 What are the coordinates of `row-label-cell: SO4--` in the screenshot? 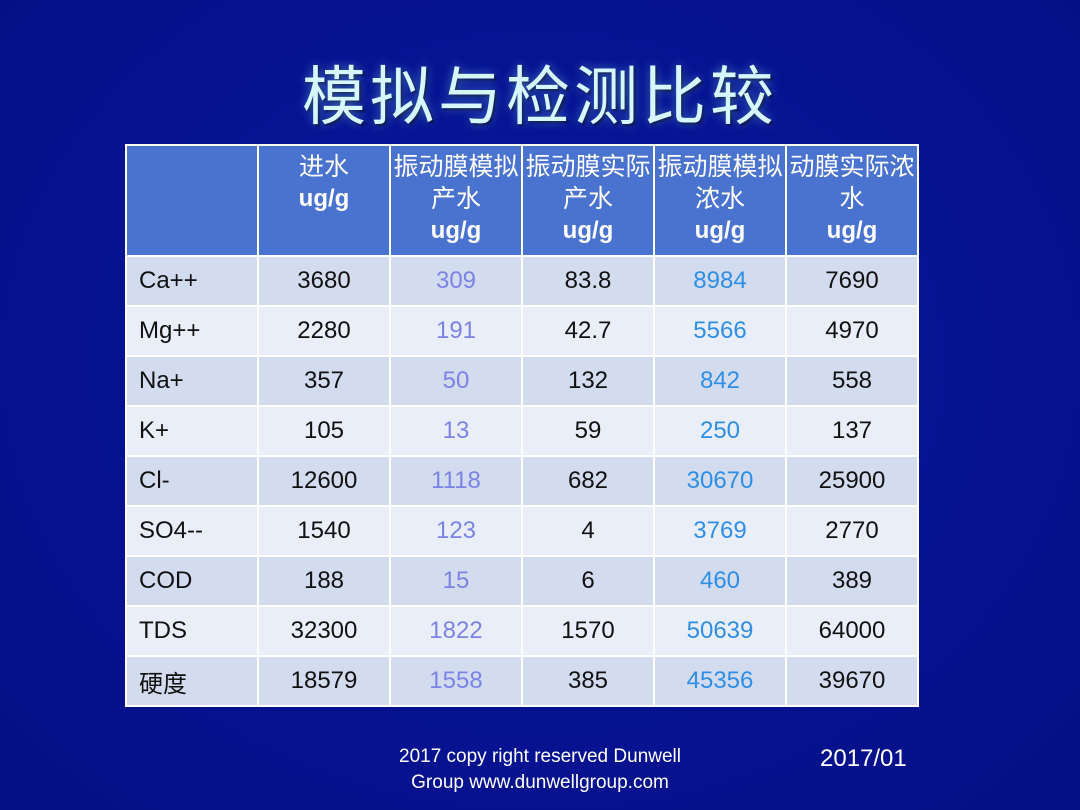 It's located at (192, 531).